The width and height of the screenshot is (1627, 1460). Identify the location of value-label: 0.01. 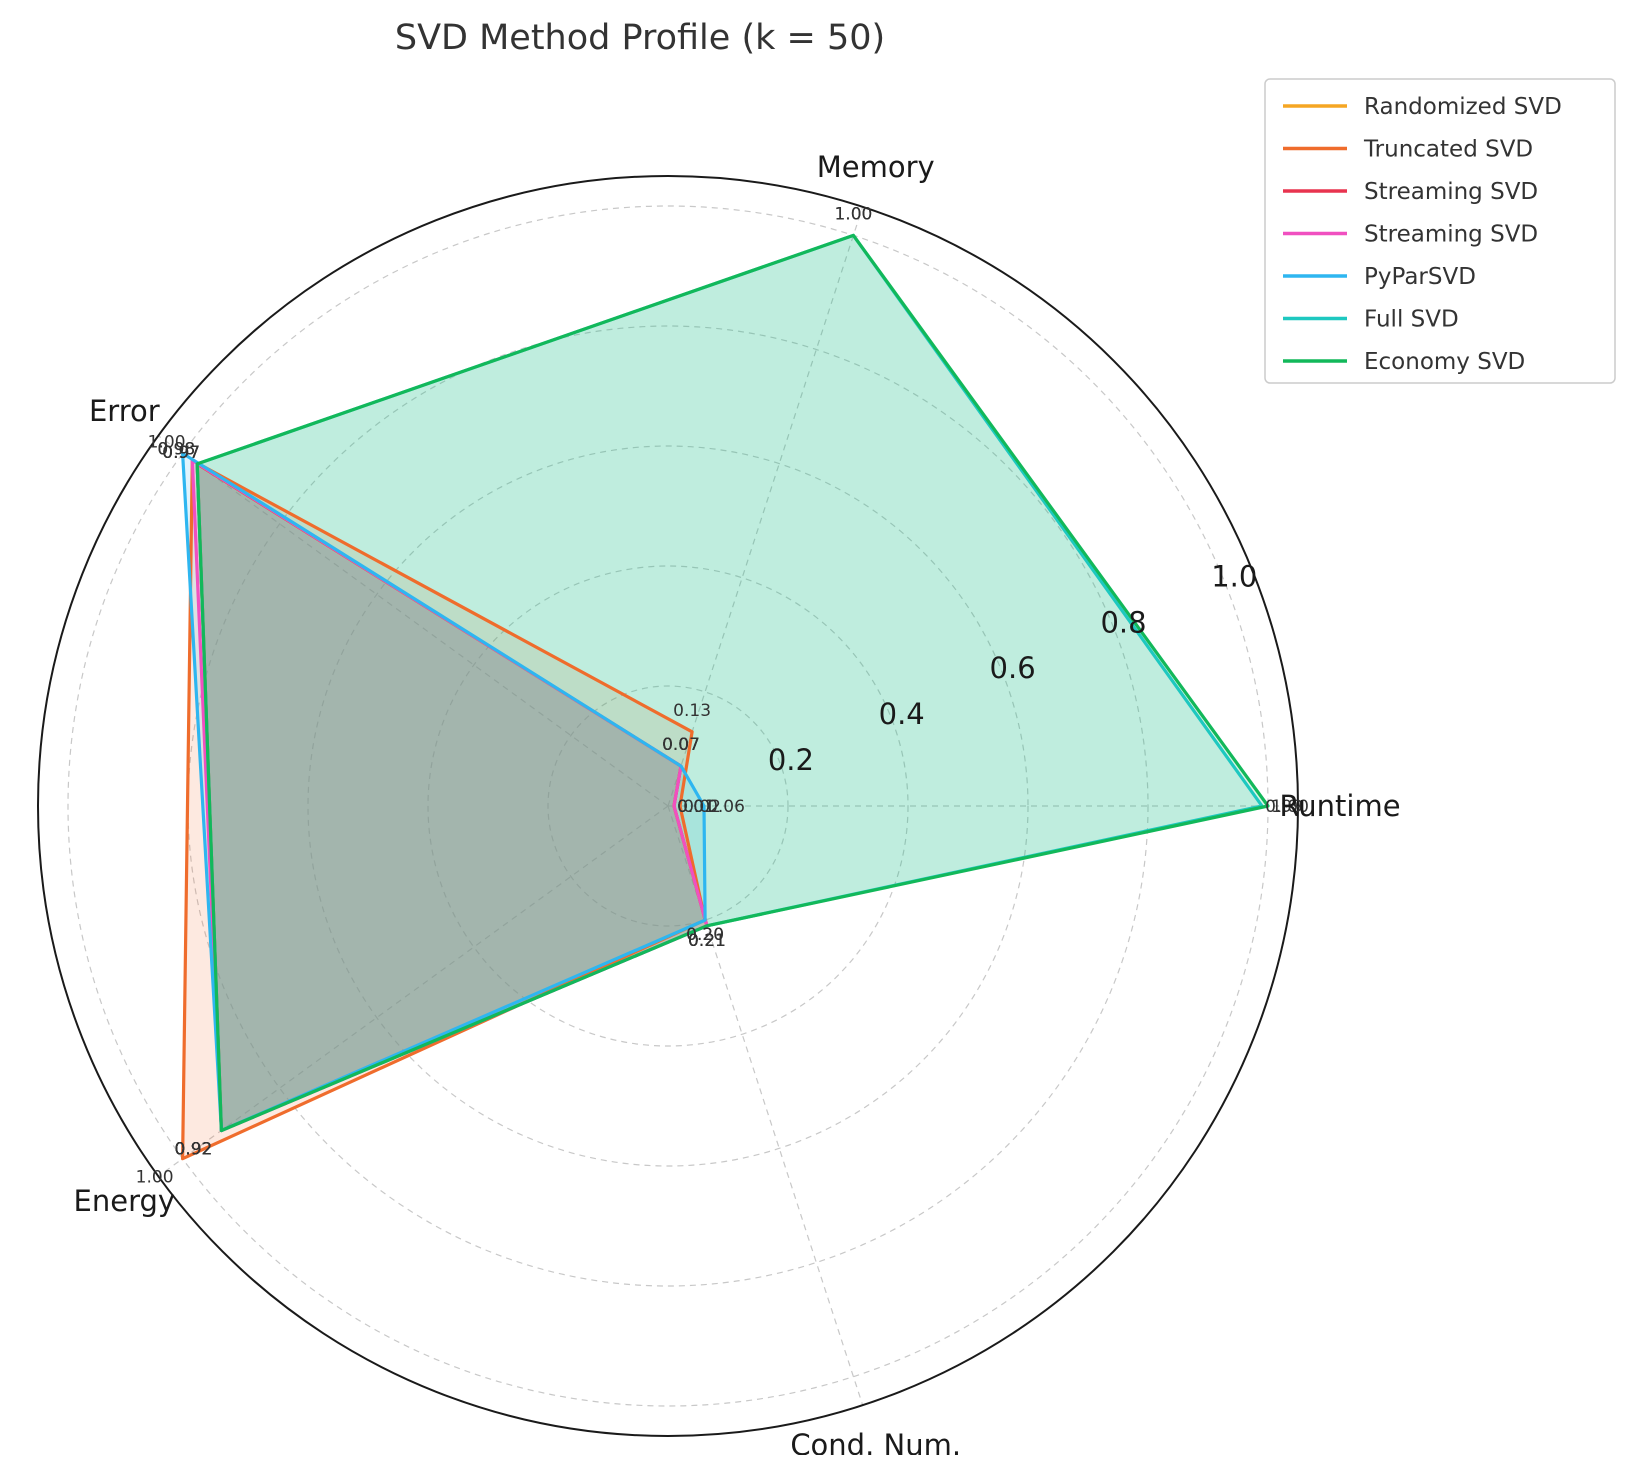
(696, 807).